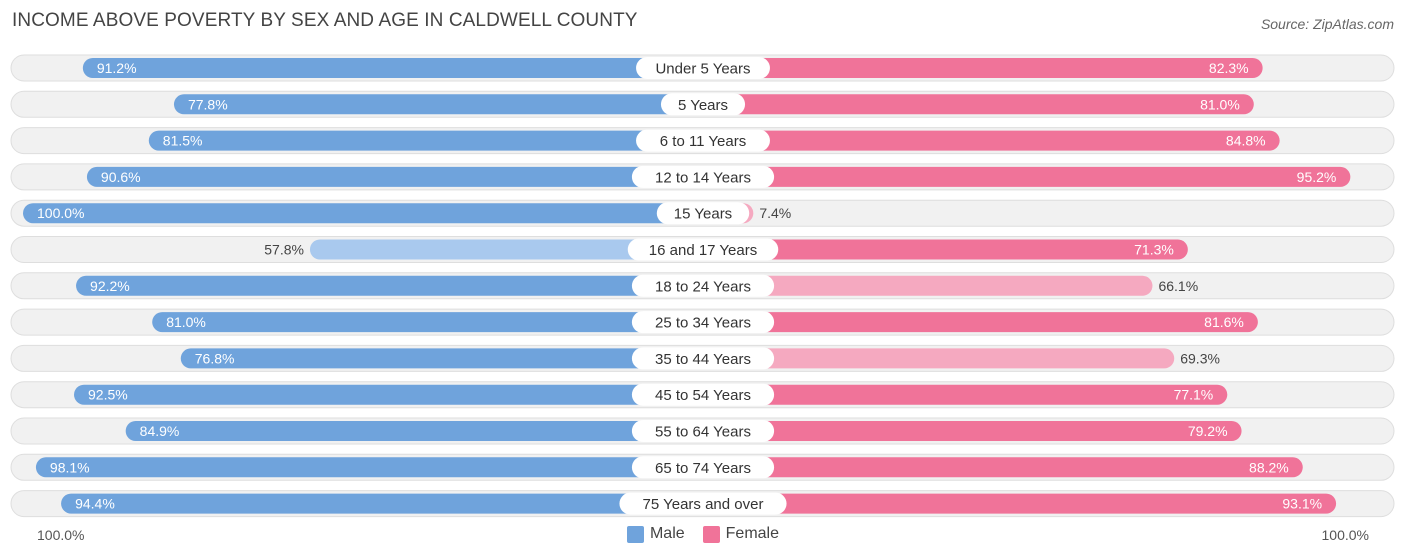 Image resolution: width=1406 pixels, height=559 pixels. I want to click on value-label-female: 88.2%, so click(1269, 467).